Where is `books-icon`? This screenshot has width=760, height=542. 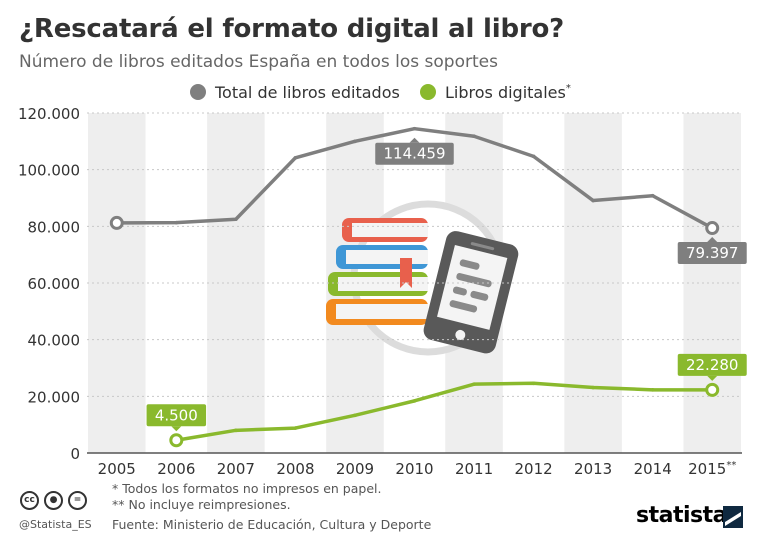
books-icon is located at coordinates (377, 271).